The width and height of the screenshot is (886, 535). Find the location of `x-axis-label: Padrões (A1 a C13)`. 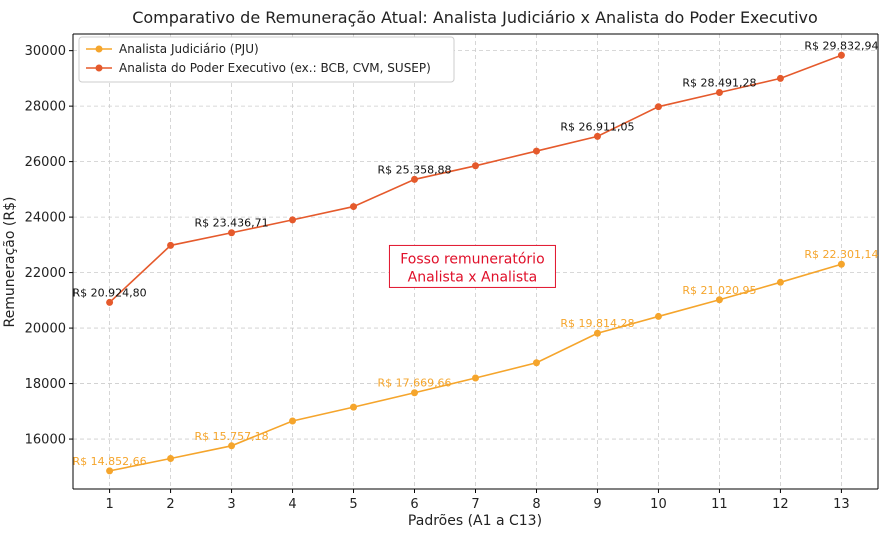

x-axis-label: Padrões (A1 a C13) is located at coordinates (475, 521).